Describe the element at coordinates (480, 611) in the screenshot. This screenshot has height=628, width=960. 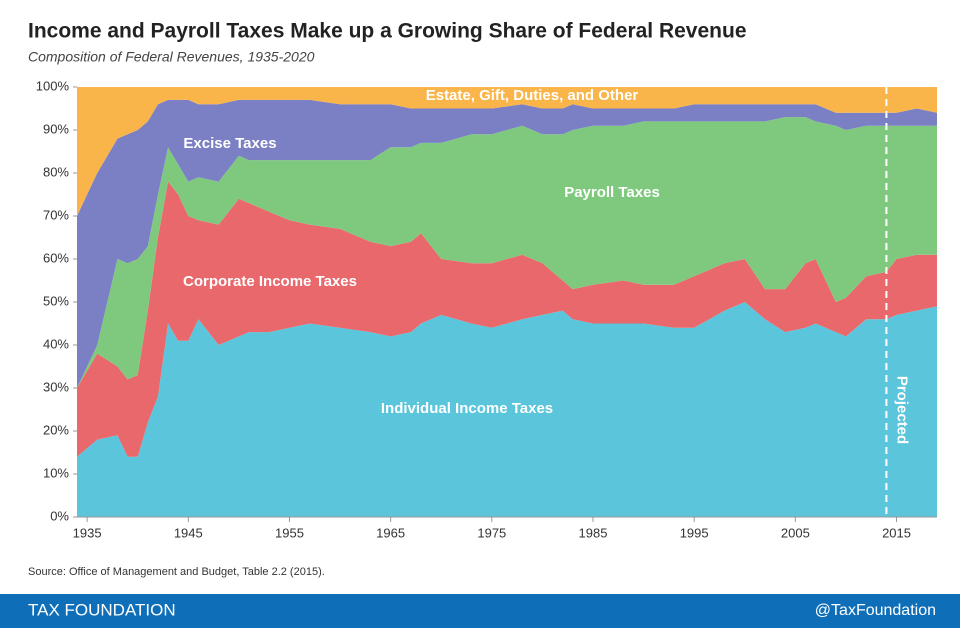
I see `footer-bar` at that location.